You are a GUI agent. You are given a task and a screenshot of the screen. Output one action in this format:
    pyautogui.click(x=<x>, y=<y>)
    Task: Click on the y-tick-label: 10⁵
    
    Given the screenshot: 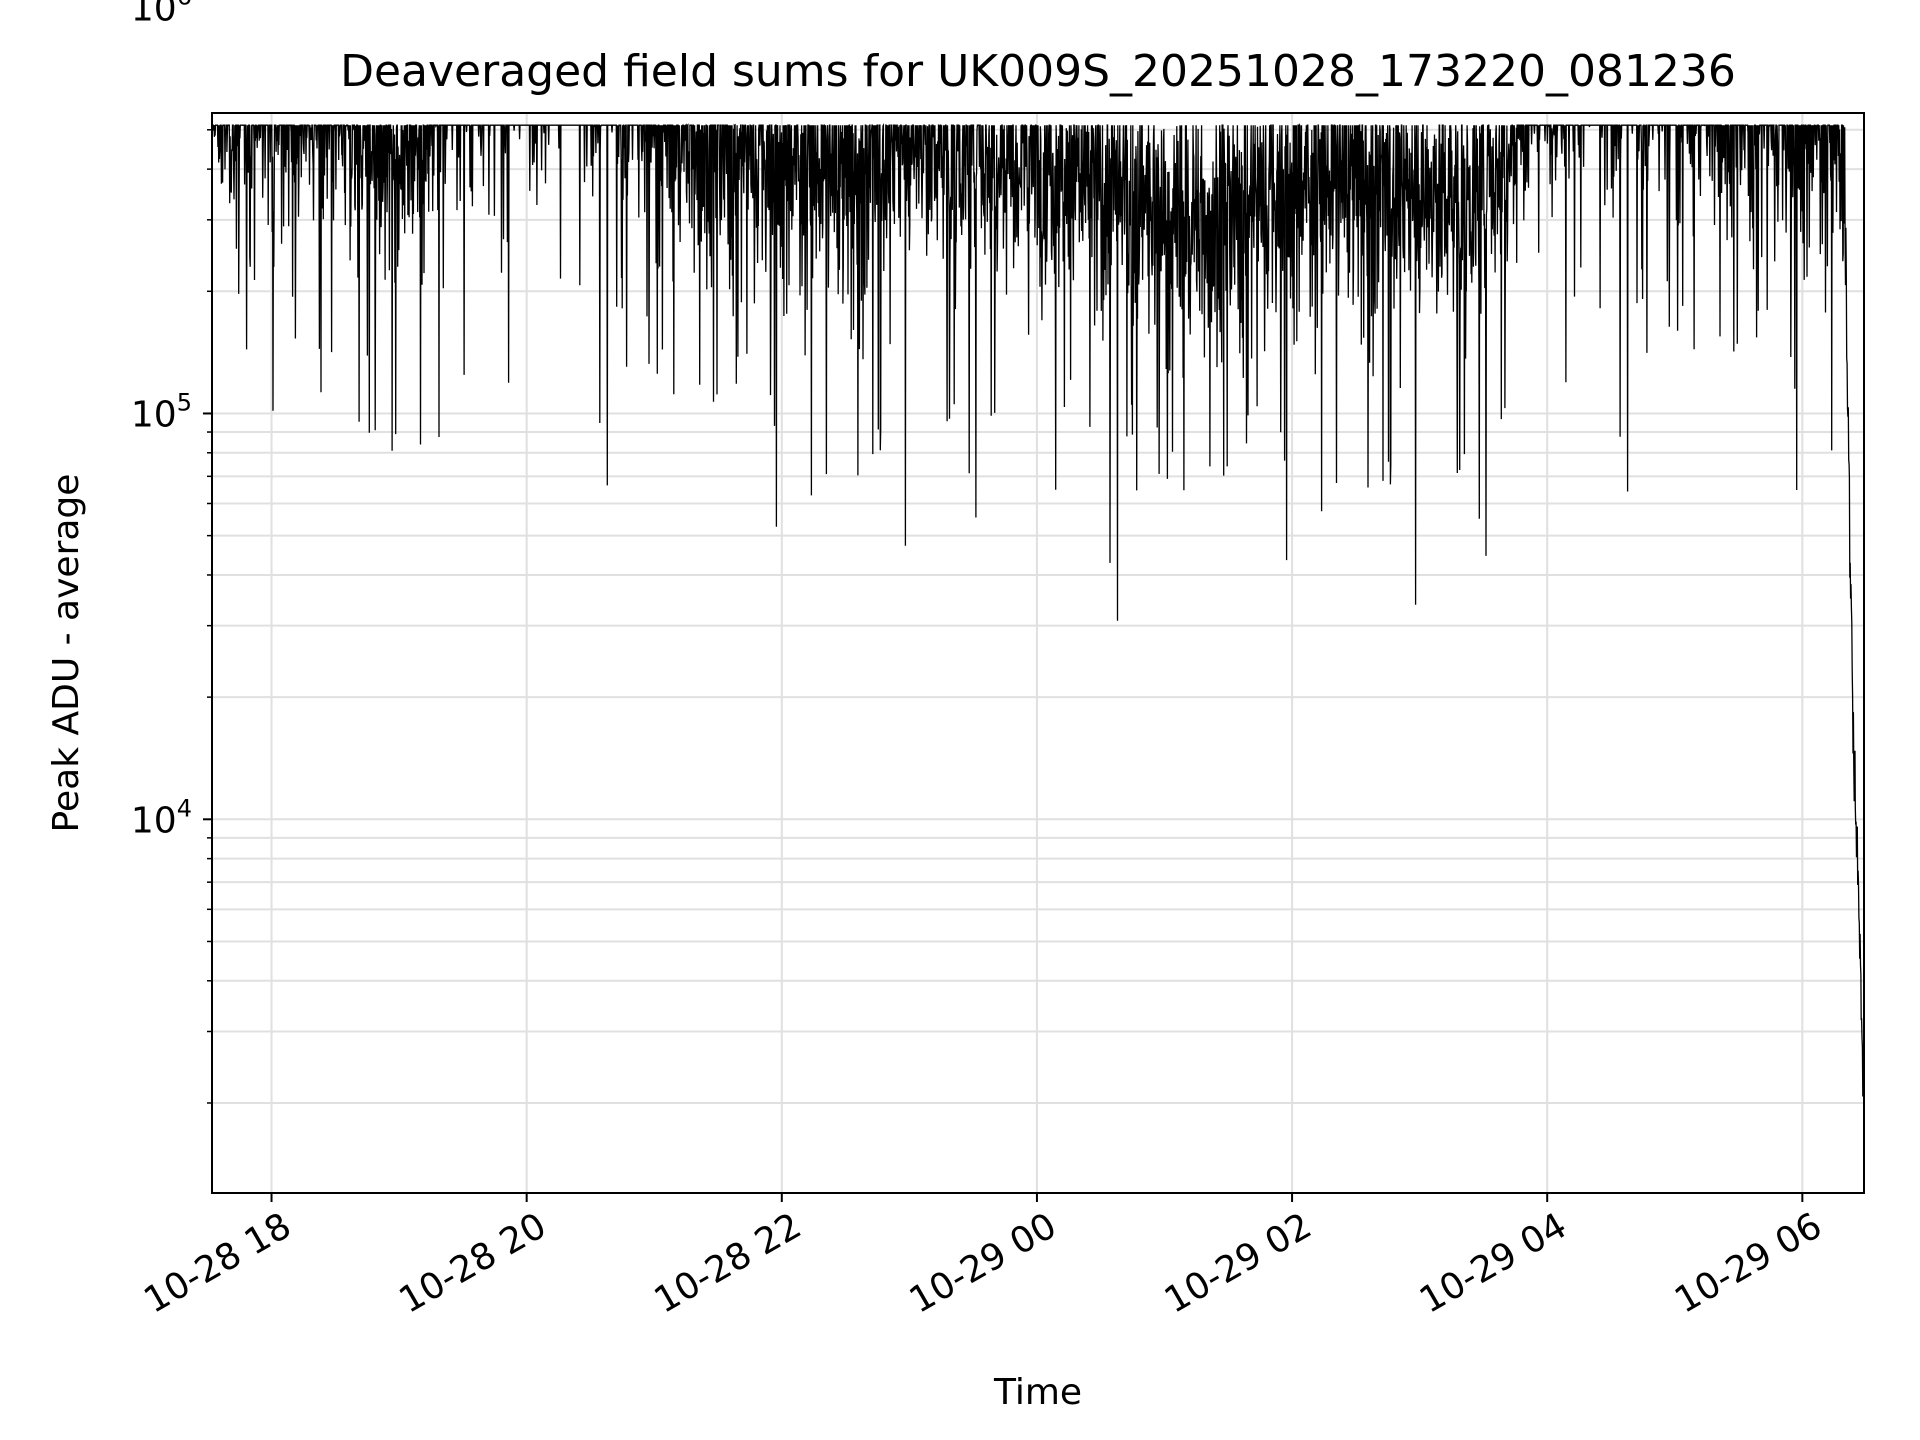 What is the action you would take?
    pyautogui.click(x=161, y=411)
    